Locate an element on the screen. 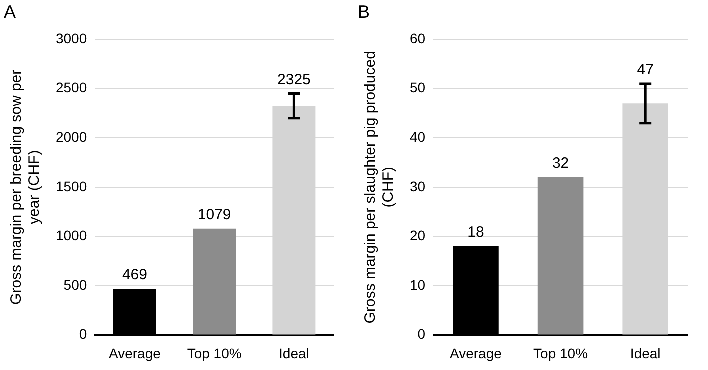 The width and height of the screenshot is (708, 370). y-tick-label: 500 is located at coordinates (76, 284).